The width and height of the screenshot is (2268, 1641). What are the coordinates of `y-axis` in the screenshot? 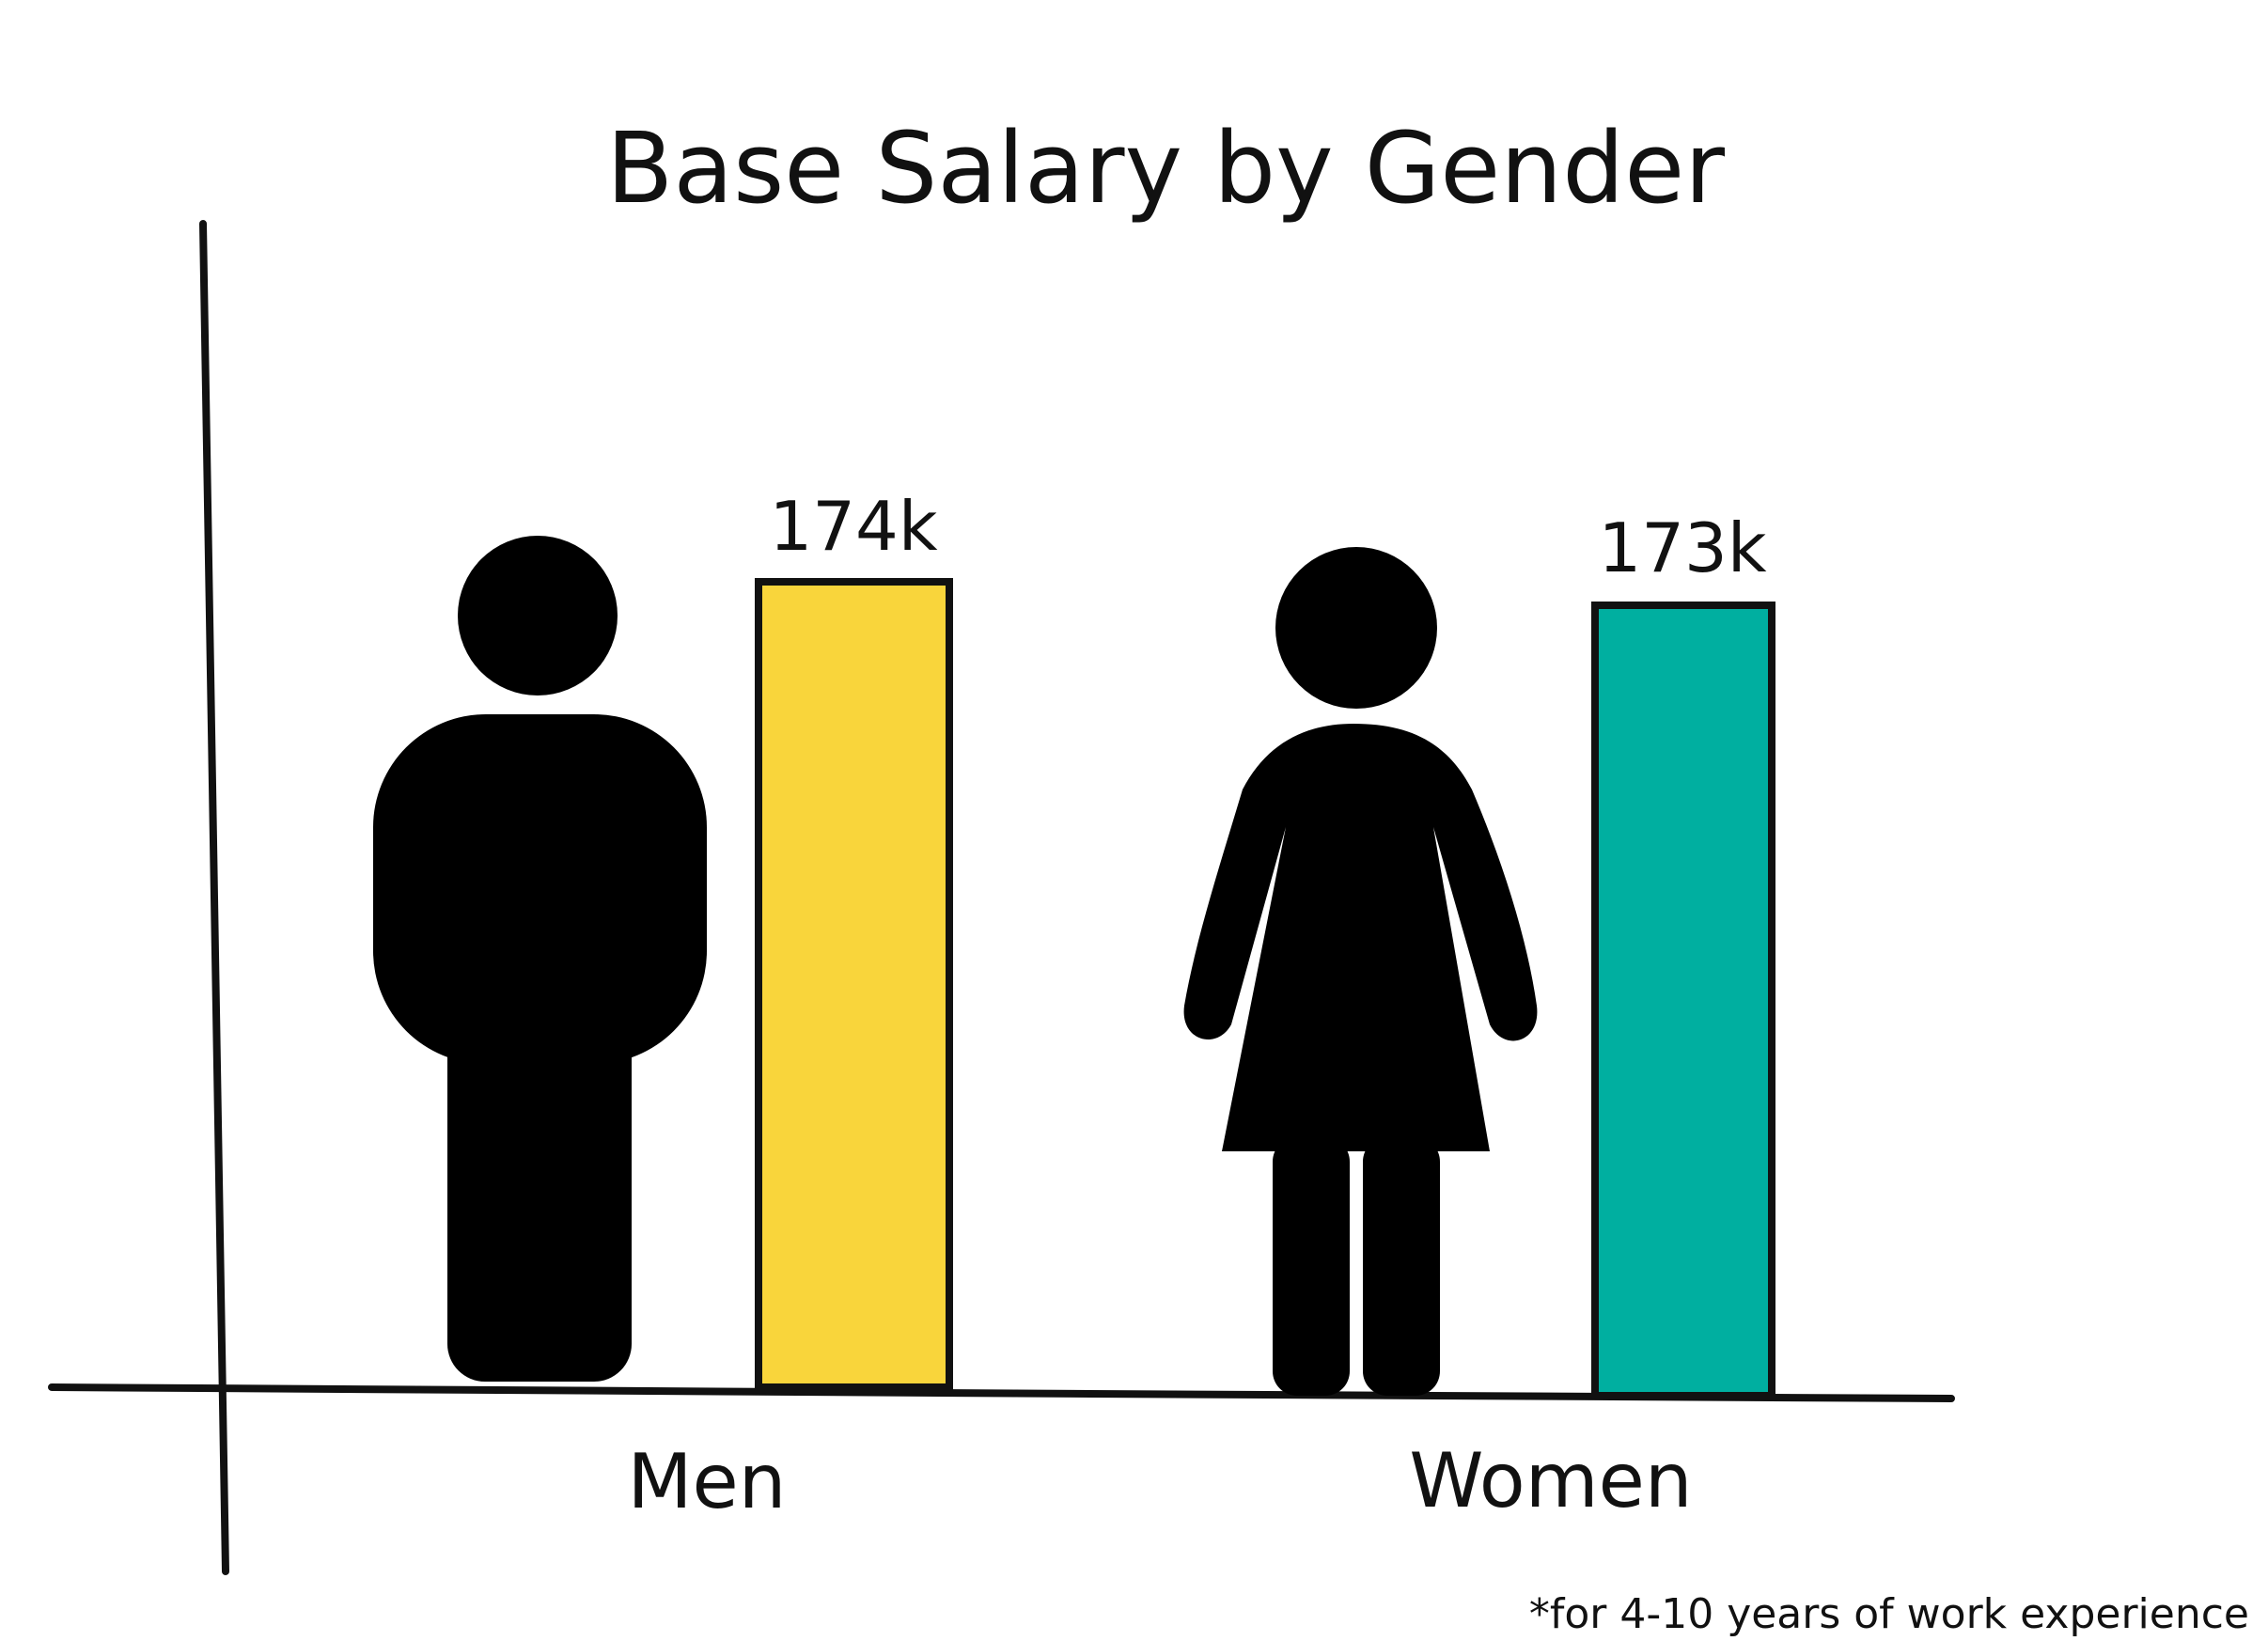 It's located at (214, 897).